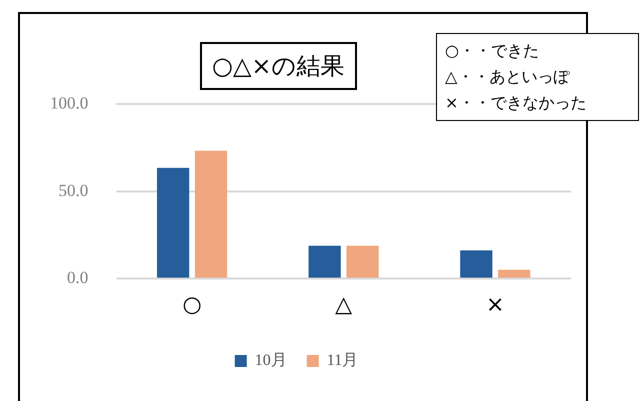 Image resolution: width=643 pixels, height=401 pixels. Describe the element at coordinates (69, 102) in the screenshot. I see `y-tick-label: 100.0` at that location.